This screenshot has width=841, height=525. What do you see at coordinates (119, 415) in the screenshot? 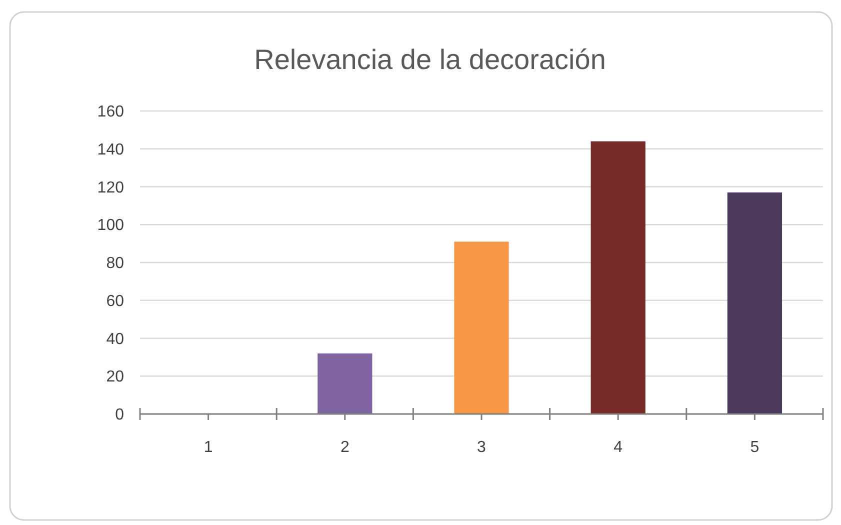
I see `y-tick-label: 0` at bounding box center [119, 415].